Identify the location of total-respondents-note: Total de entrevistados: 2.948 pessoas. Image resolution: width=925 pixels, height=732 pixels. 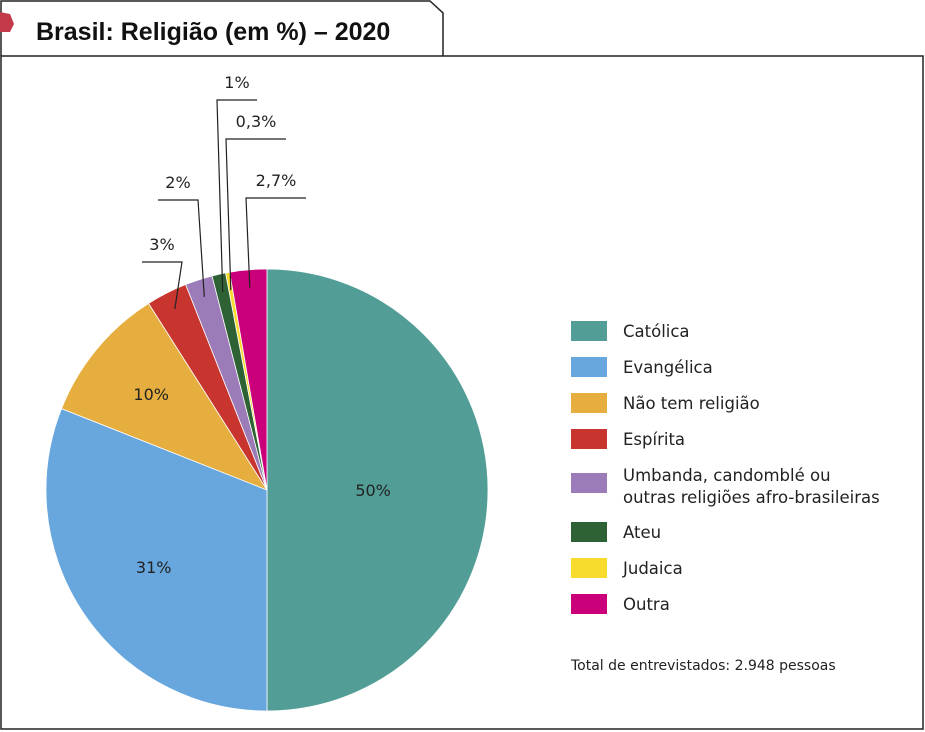
(703, 666).